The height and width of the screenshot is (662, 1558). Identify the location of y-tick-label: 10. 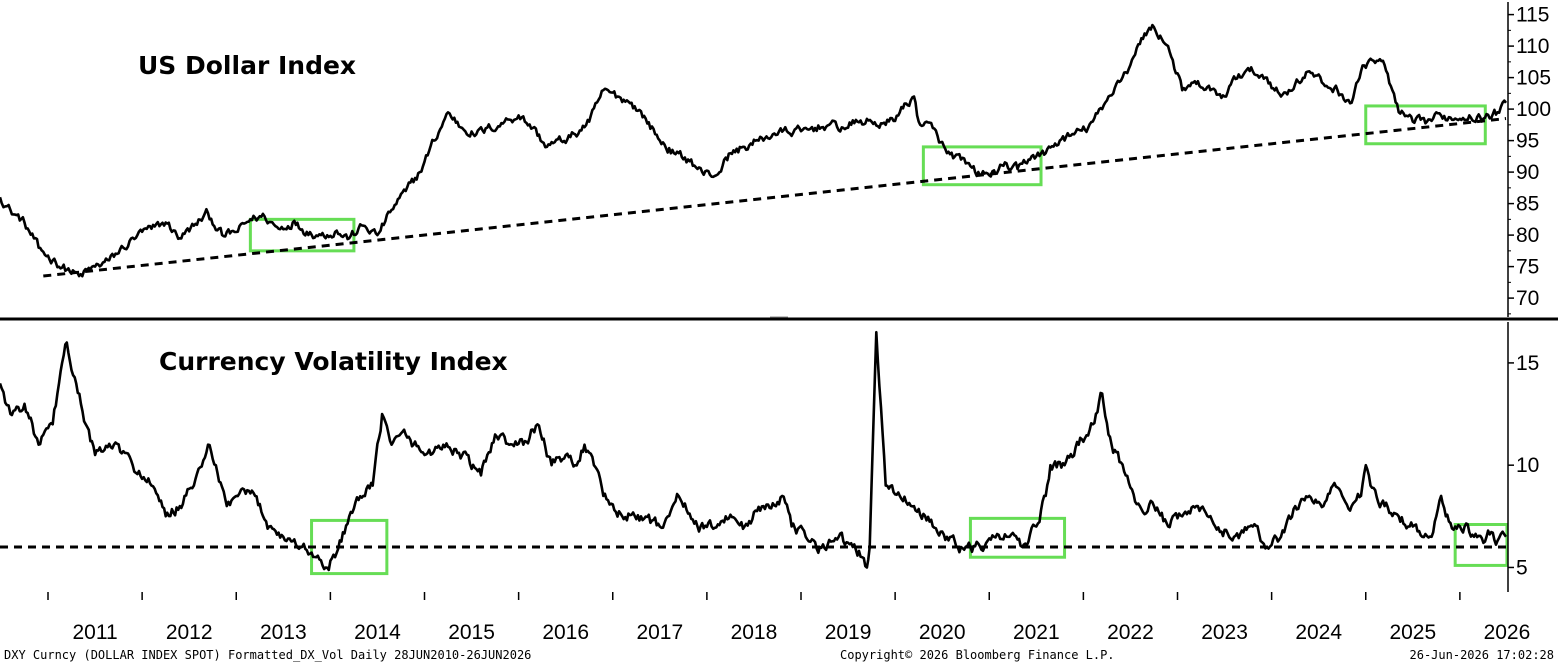
(1527, 465).